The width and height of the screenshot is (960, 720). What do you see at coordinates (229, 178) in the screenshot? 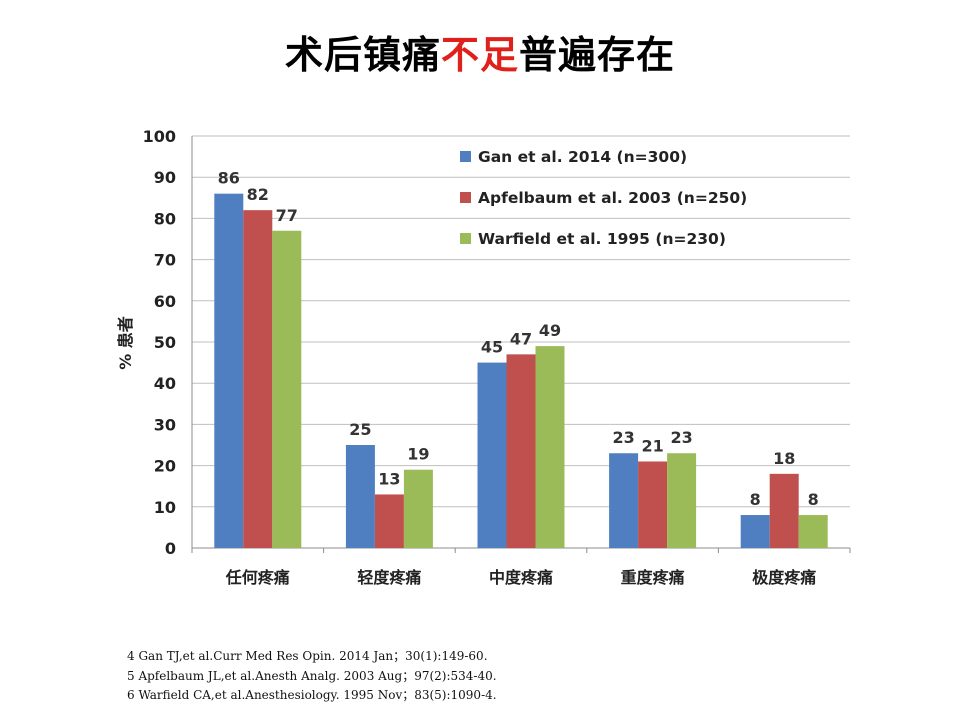
I see `data-label: 86` at bounding box center [229, 178].